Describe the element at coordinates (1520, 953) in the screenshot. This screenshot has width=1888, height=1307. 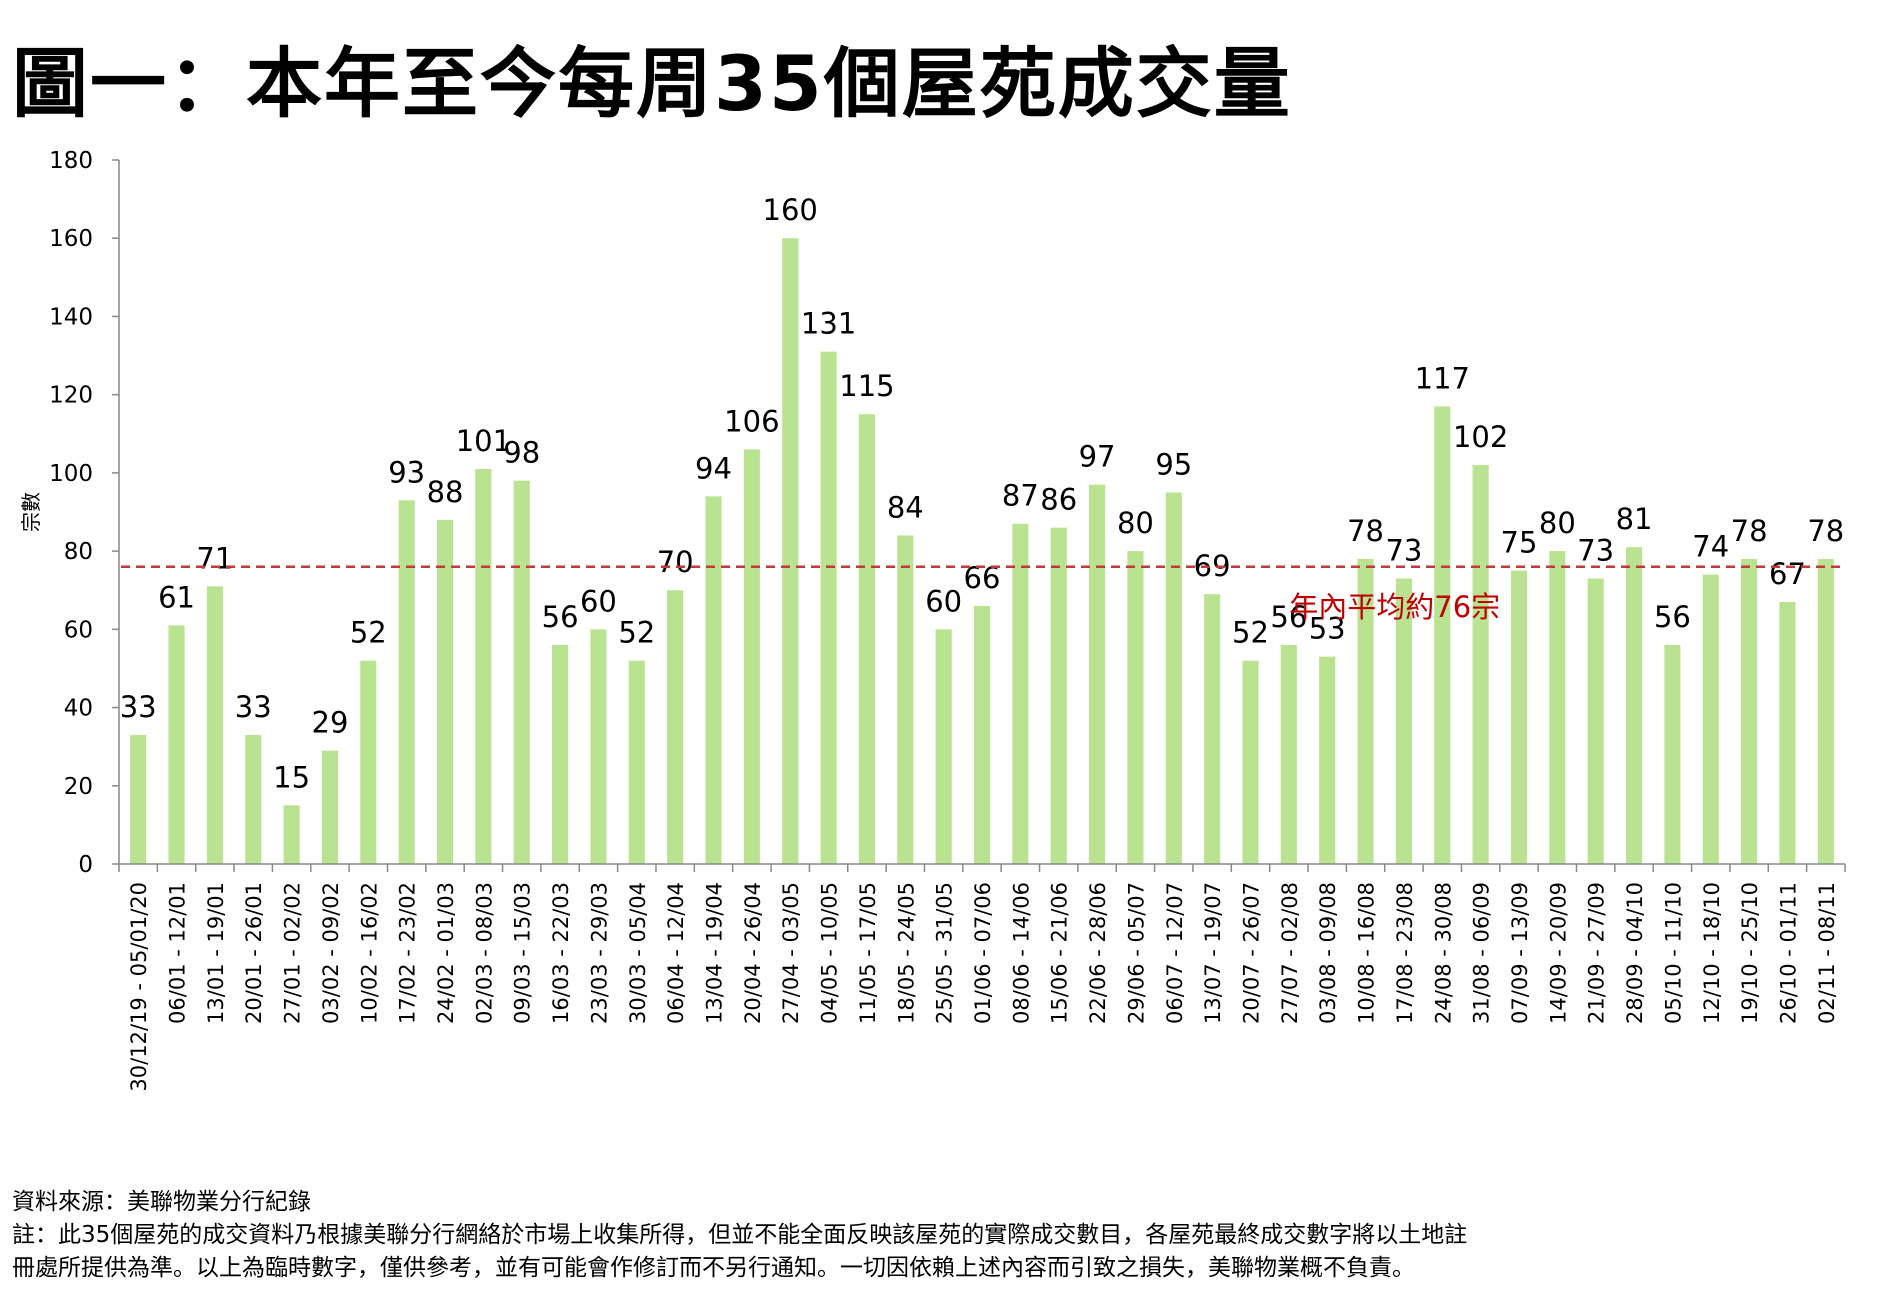
I see `x-tick-label: 07/09 - 13/09` at that location.